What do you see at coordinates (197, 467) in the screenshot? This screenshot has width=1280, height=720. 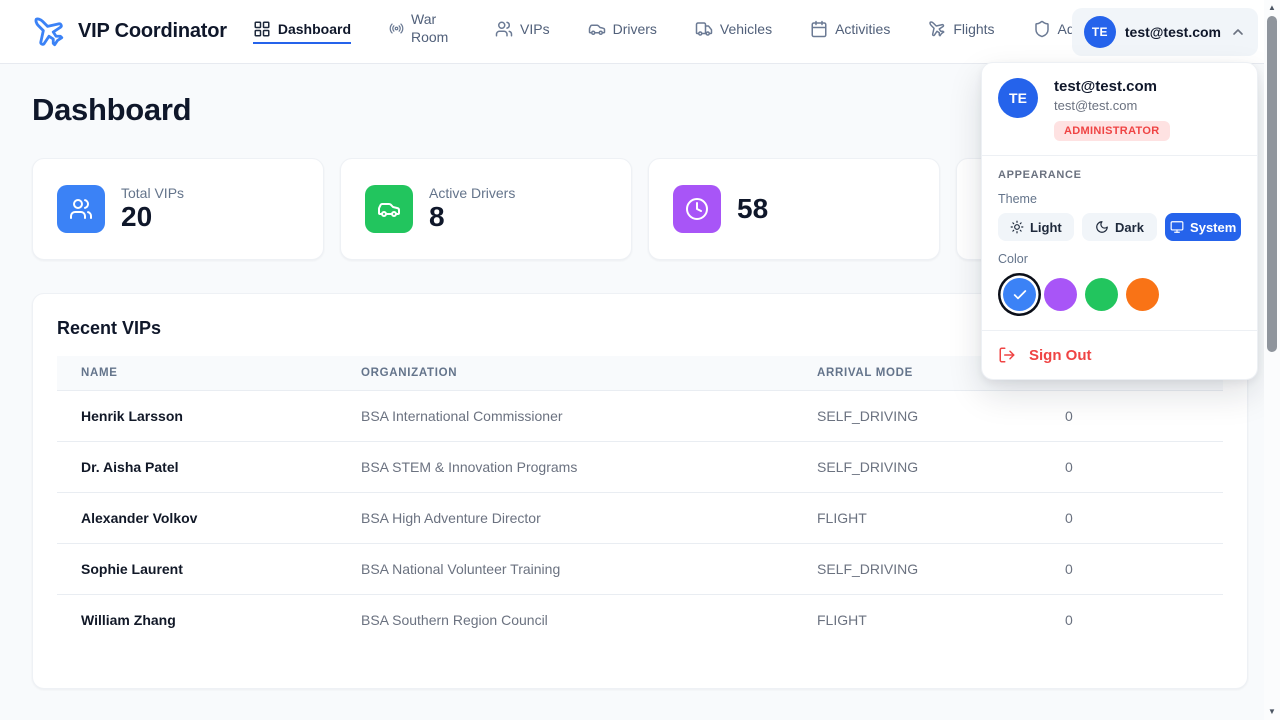 I see `vip-name: Dr. Aisha Patel` at bounding box center [197, 467].